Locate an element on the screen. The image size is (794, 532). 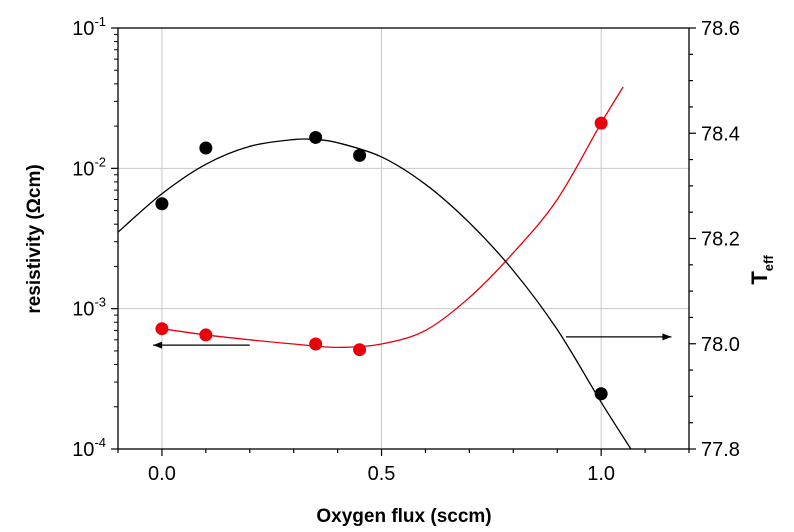
right-y-tick-label: 78.0 is located at coordinates (720, 345).